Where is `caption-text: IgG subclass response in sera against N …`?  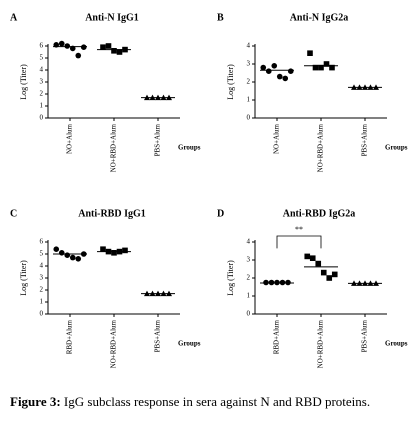 caption-text: IgG subclass response in sera against N … is located at coordinates (217, 401).